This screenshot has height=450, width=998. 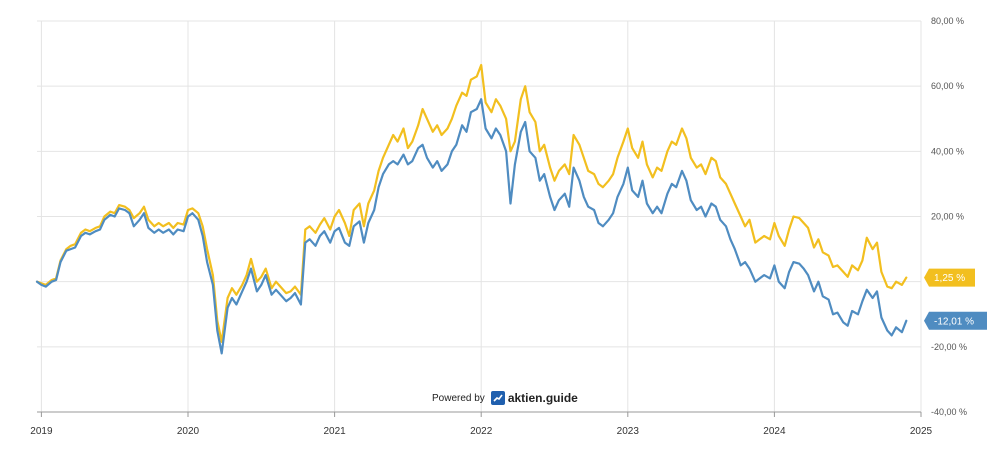 What do you see at coordinates (947, 21) in the screenshot?
I see `y-tick-label: 80,00 %` at bounding box center [947, 21].